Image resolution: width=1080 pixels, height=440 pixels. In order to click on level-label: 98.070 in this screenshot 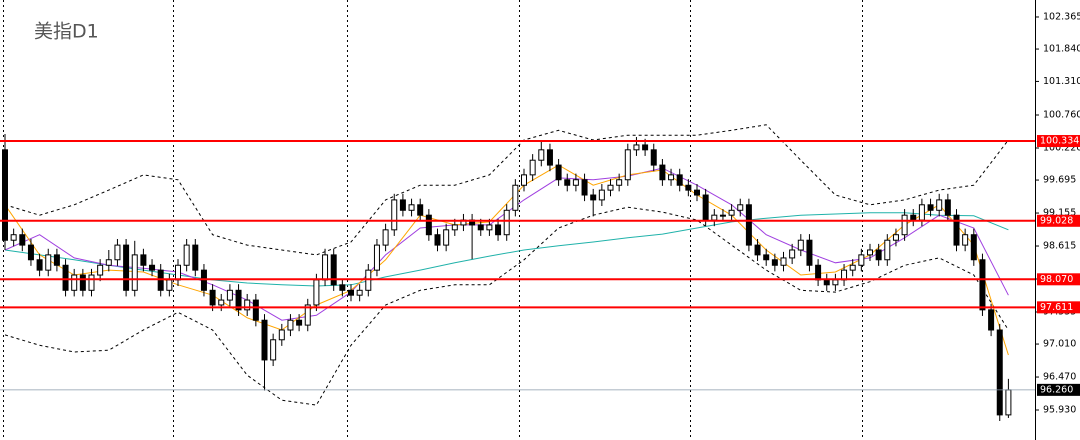, I will do `click(1056, 279)`.